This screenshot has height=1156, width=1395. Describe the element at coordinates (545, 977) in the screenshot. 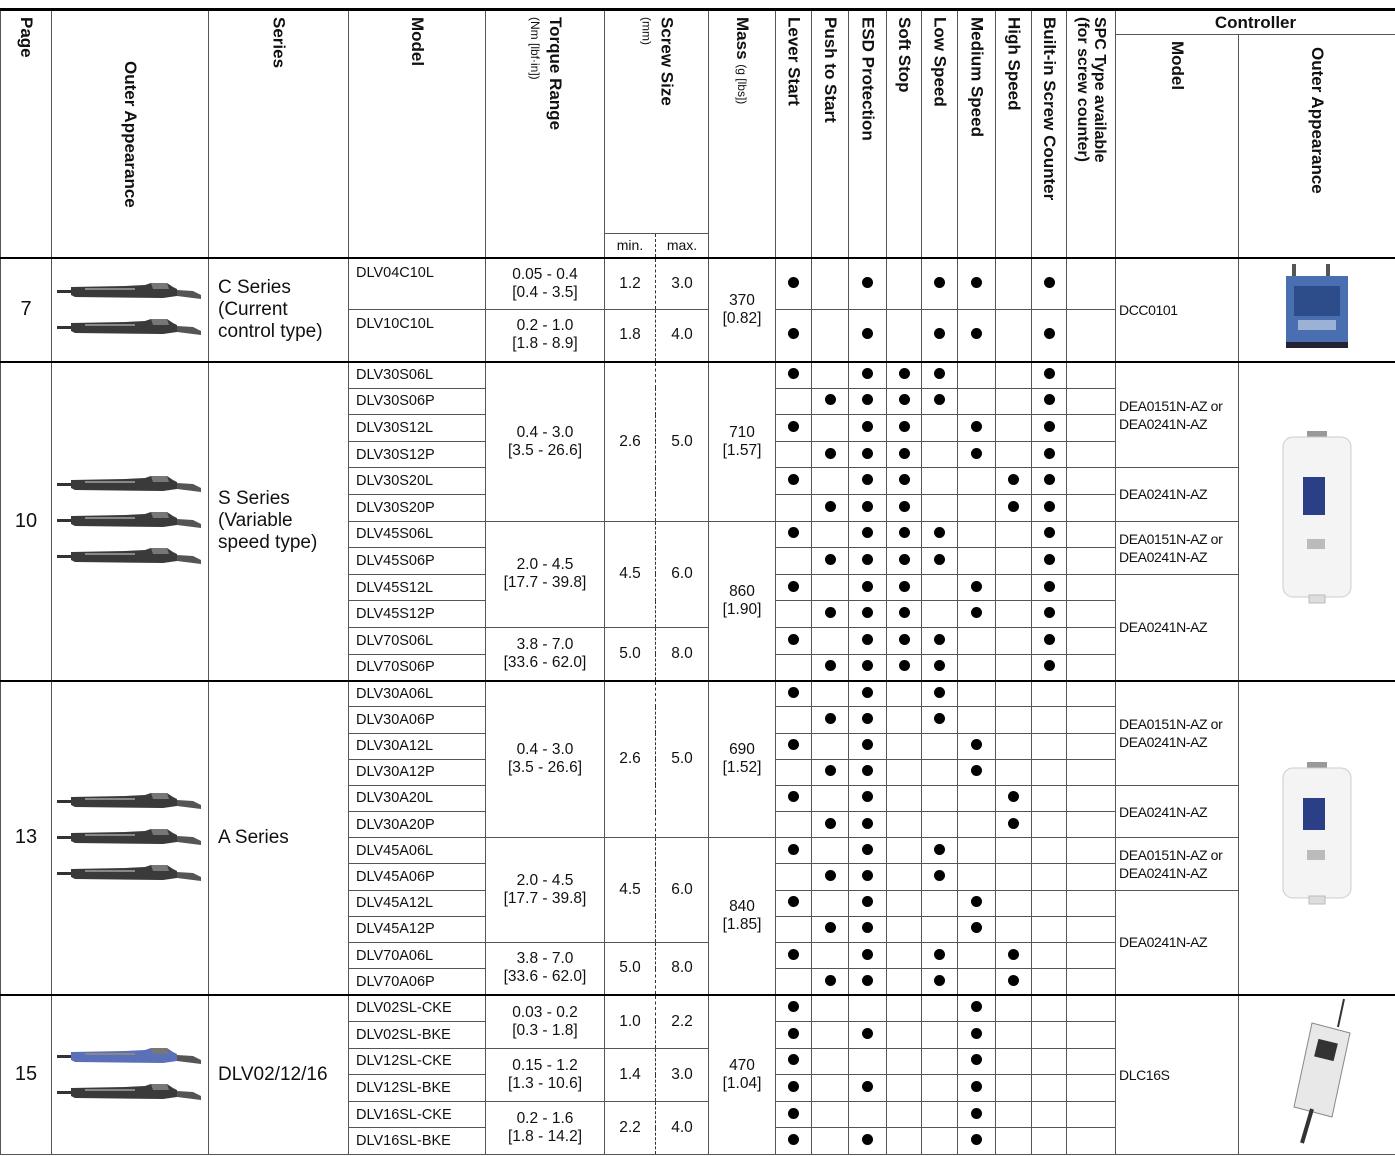

I see `text-line: [33.6 - 62.0]` at that location.